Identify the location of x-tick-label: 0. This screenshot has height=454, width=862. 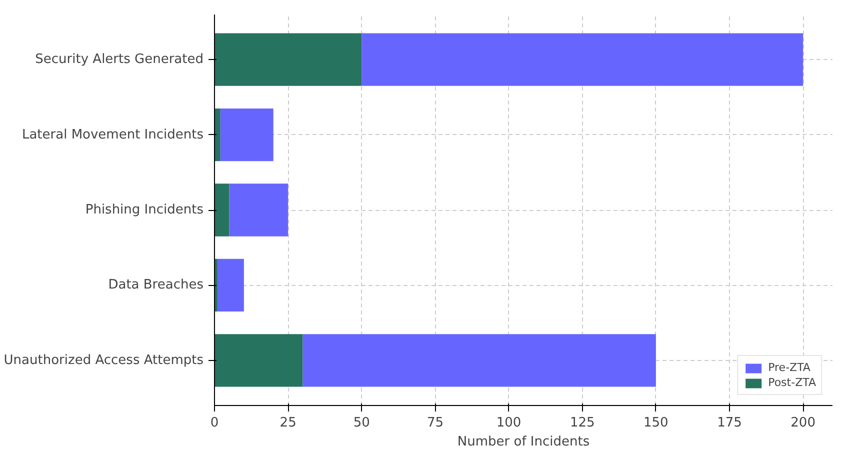
(214, 423).